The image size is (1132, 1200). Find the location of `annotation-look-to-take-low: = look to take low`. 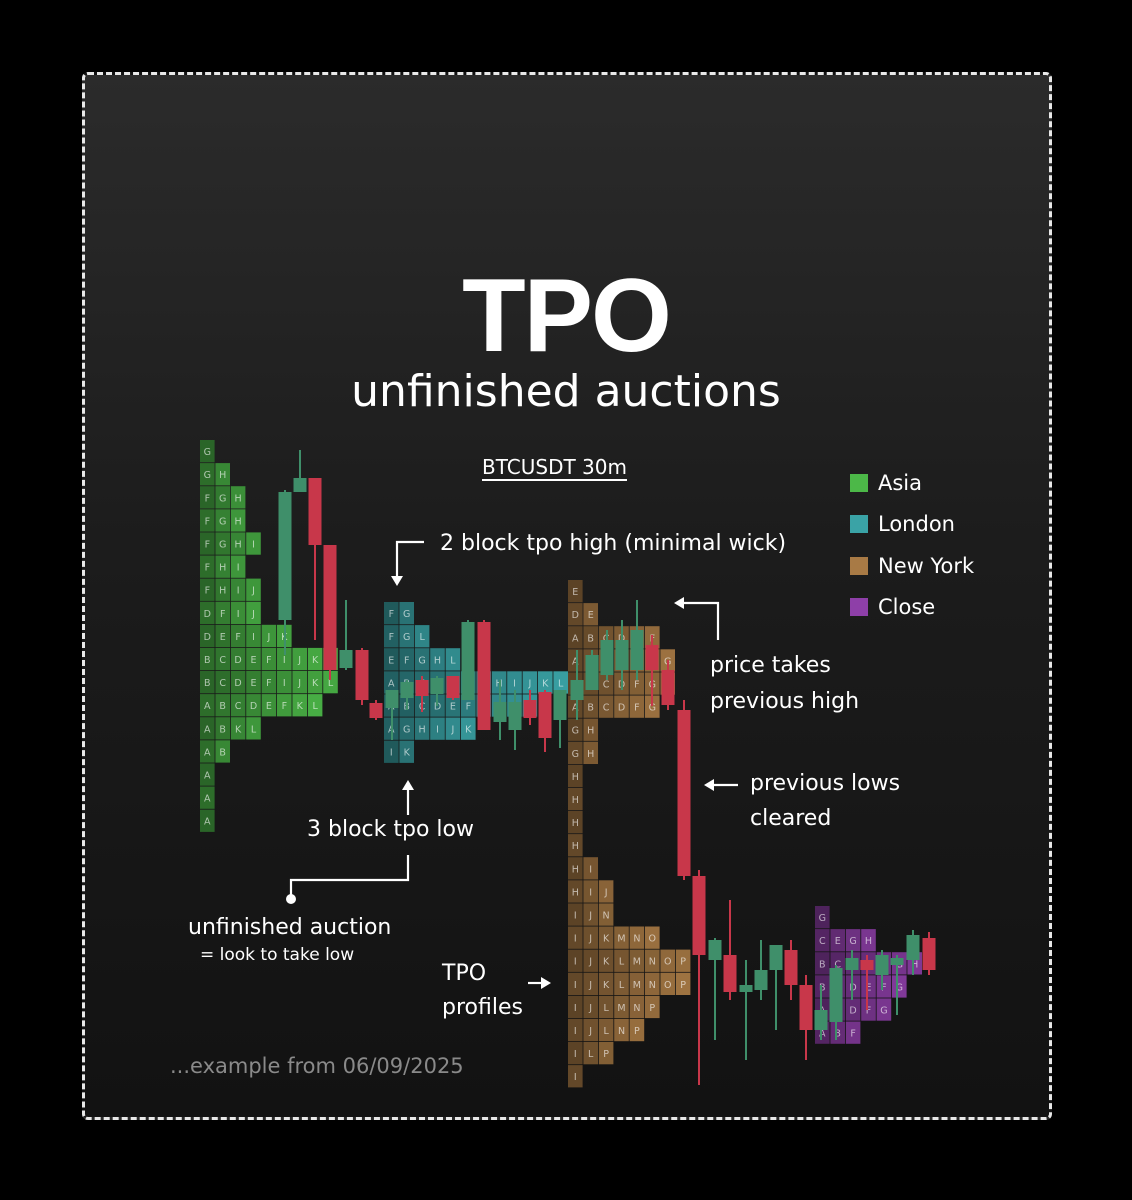

annotation-look-to-take-low: = look to take low is located at coordinates (277, 955).